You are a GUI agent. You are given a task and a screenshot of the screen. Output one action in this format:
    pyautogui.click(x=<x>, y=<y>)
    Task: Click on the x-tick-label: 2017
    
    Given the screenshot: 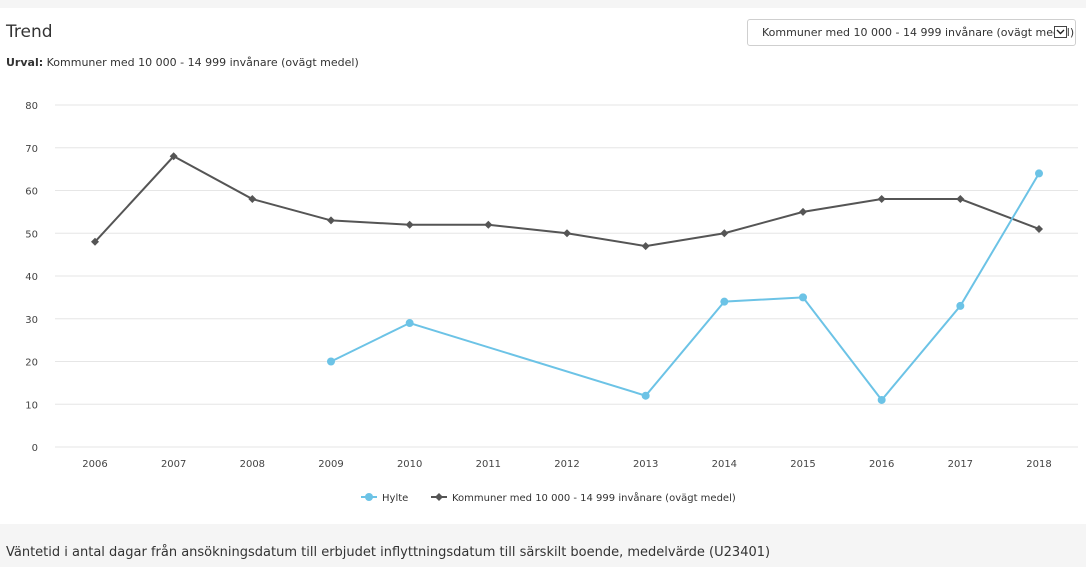 What is the action you would take?
    pyautogui.click(x=960, y=464)
    